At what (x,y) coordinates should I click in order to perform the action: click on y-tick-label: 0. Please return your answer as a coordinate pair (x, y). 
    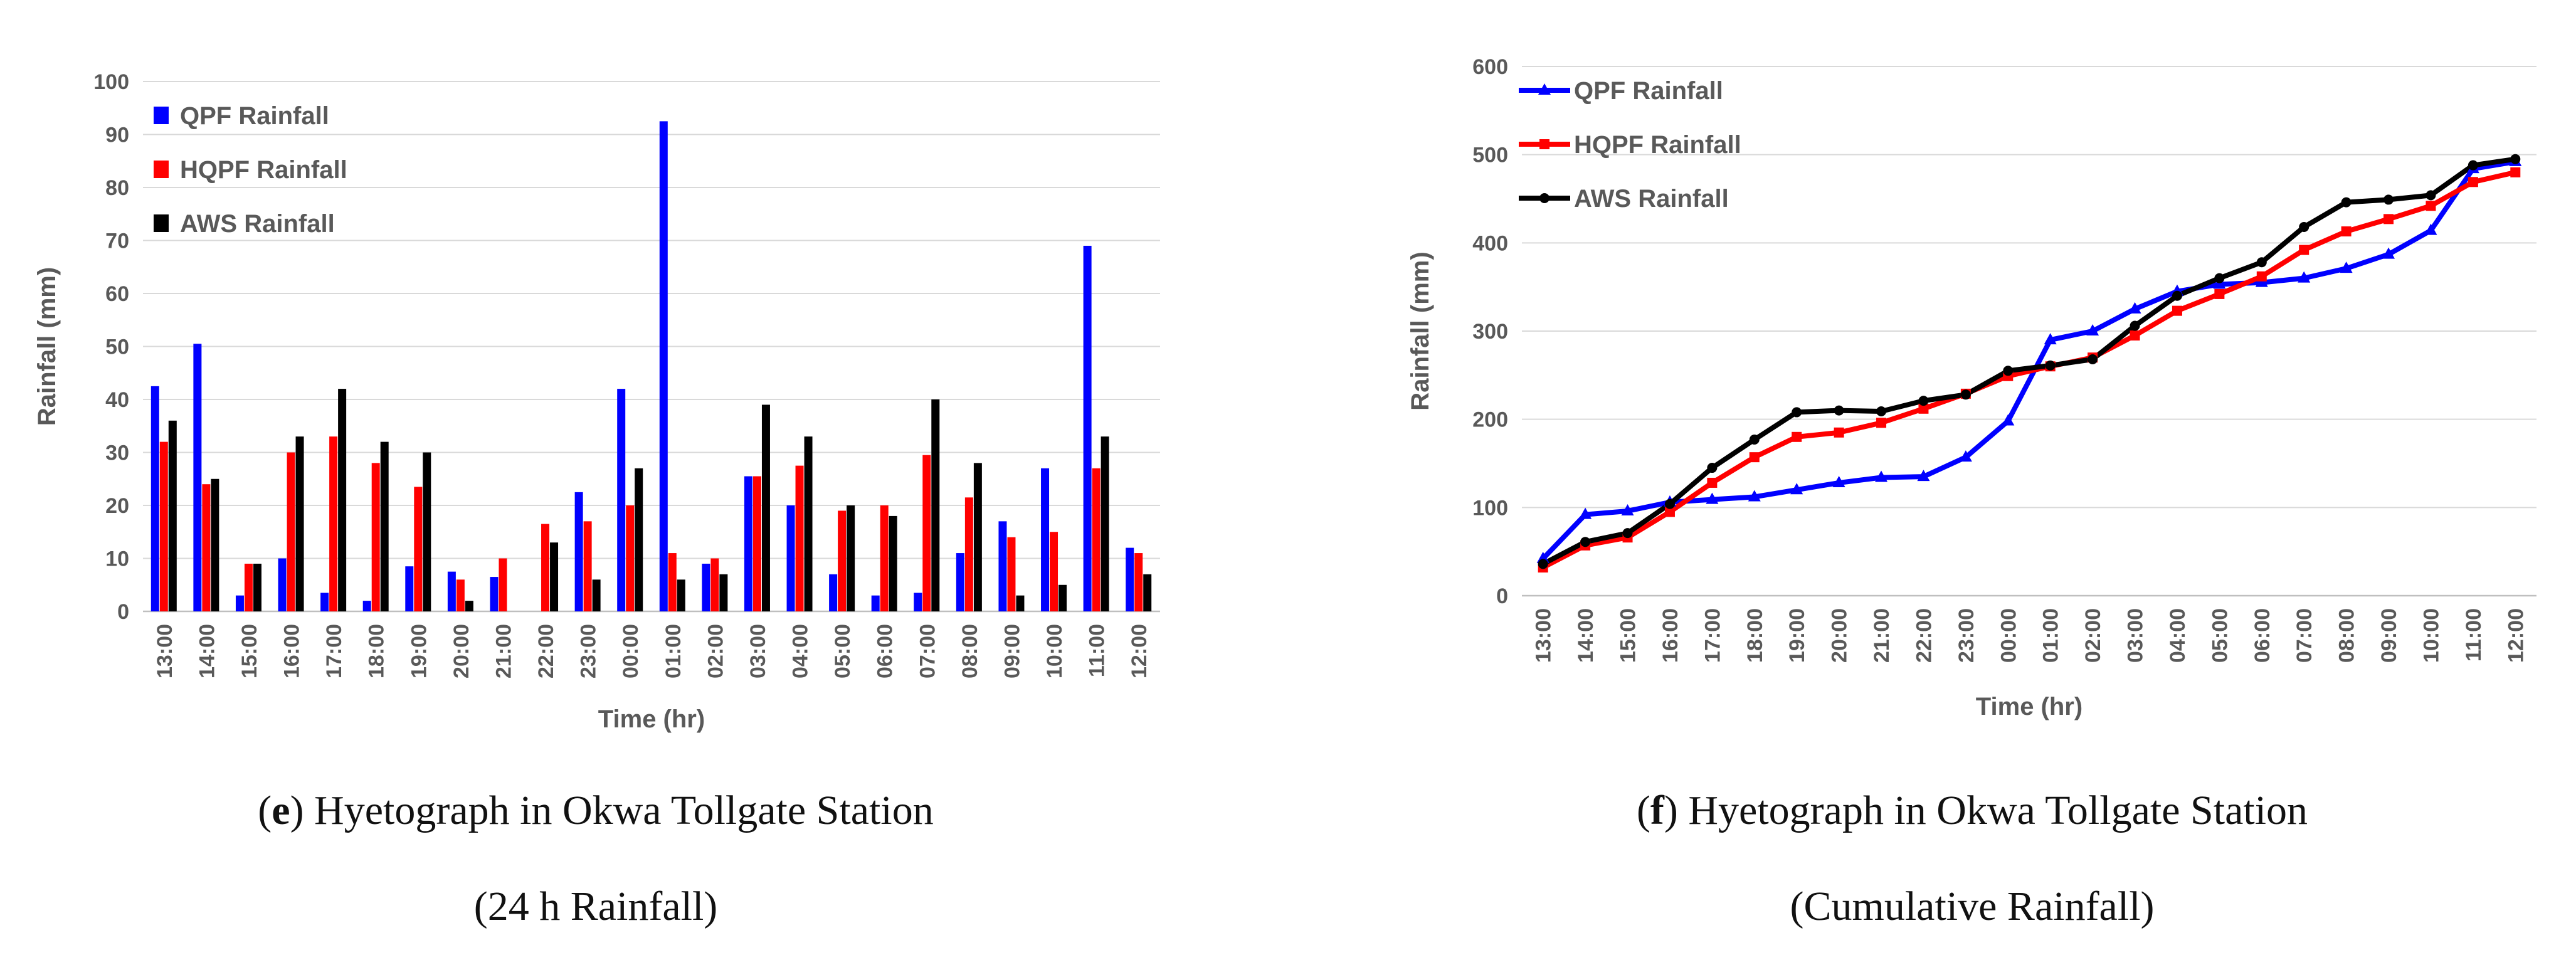
    Looking at the image, I should click on (1502, 596).